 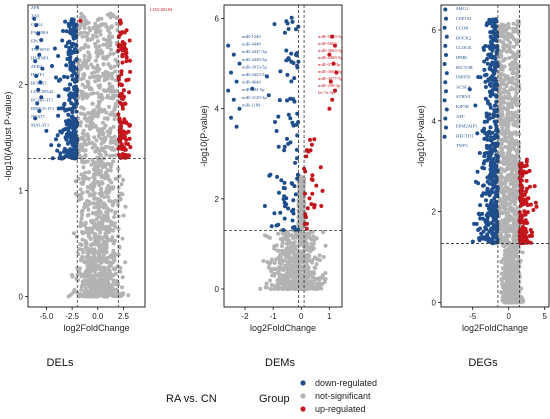 What do you see at coordinates (346, 383) in the screenshot?
I see `legend-label-down: down-regulated` at bounding box center [346, 383].